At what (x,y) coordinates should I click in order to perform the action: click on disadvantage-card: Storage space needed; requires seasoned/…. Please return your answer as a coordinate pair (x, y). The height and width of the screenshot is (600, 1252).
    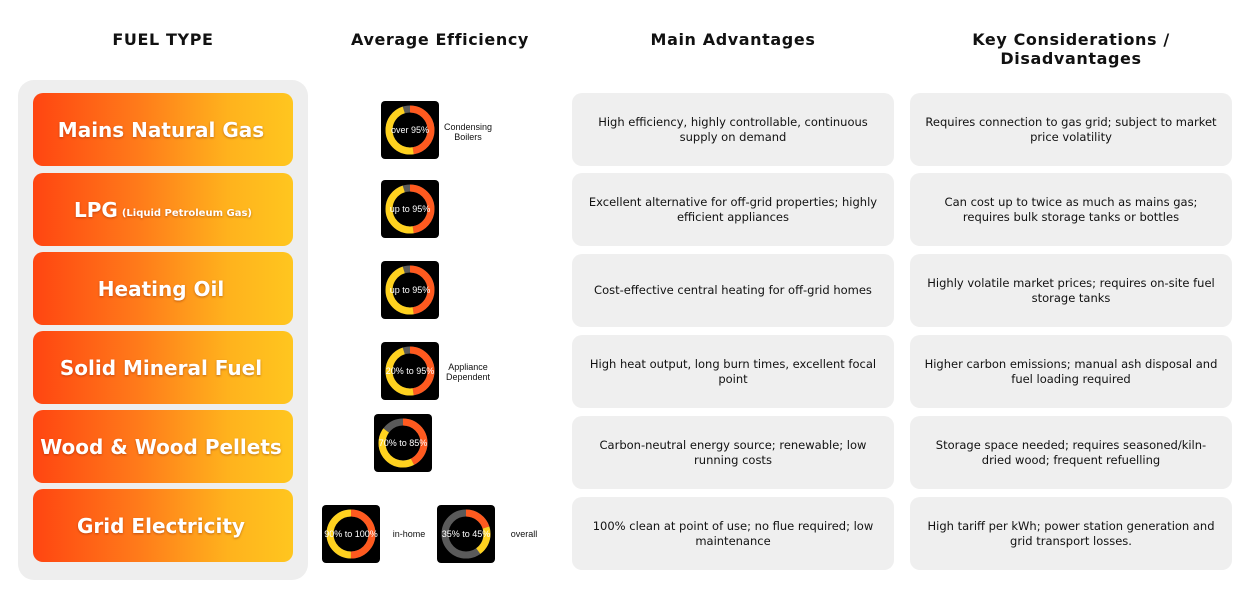
    Looking at the image, I should click on (1071, 452).